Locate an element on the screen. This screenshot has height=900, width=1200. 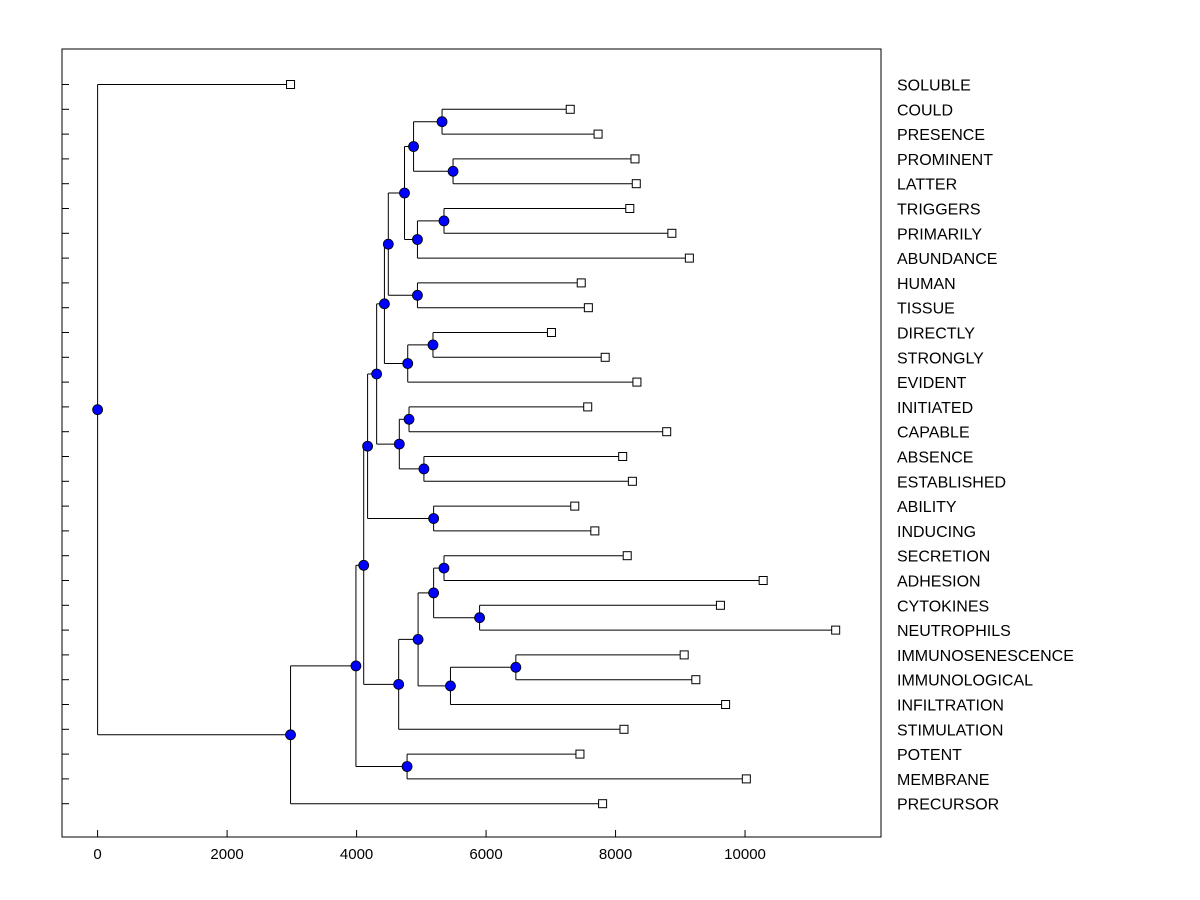
leaf-label: ESTABLISHED is located at coordinates (951, 482).